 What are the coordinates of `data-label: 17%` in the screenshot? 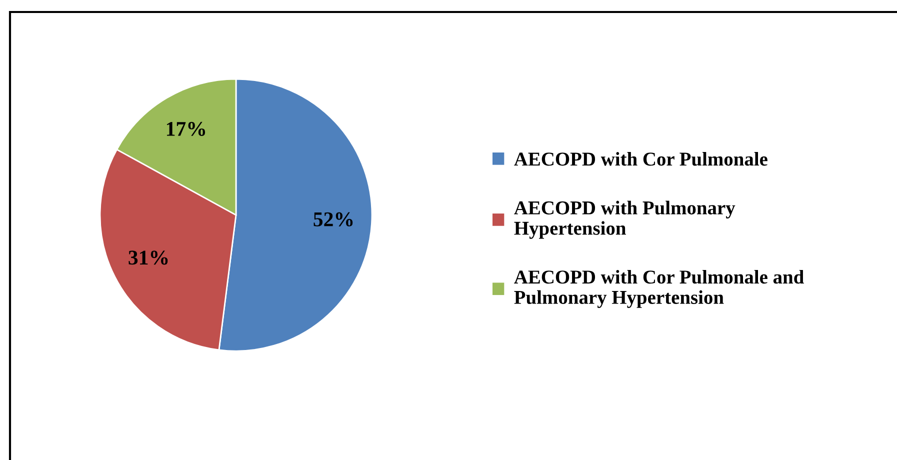 It's located at (186, 129).